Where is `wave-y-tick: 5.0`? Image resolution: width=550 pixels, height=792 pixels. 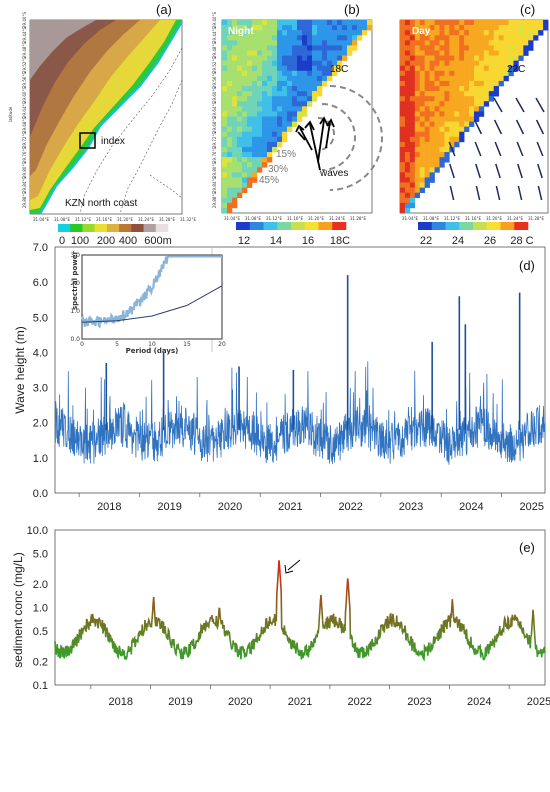 wave-y-tick: 5.0 is located at coordinates (40, 318).